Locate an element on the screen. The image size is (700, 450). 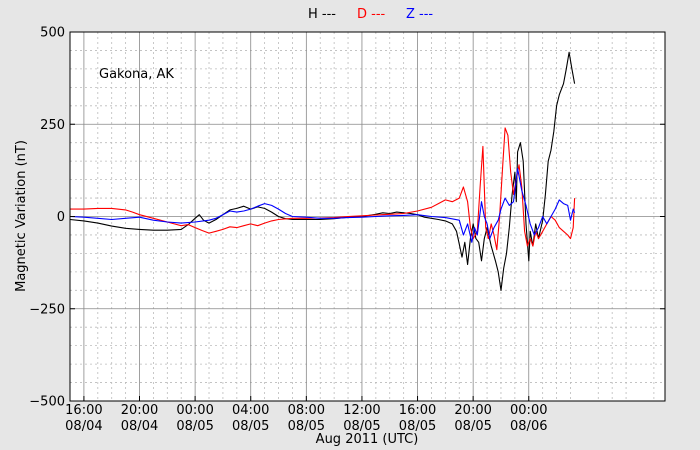
y-tick-label: 250 is located at coordinates (52, 125).